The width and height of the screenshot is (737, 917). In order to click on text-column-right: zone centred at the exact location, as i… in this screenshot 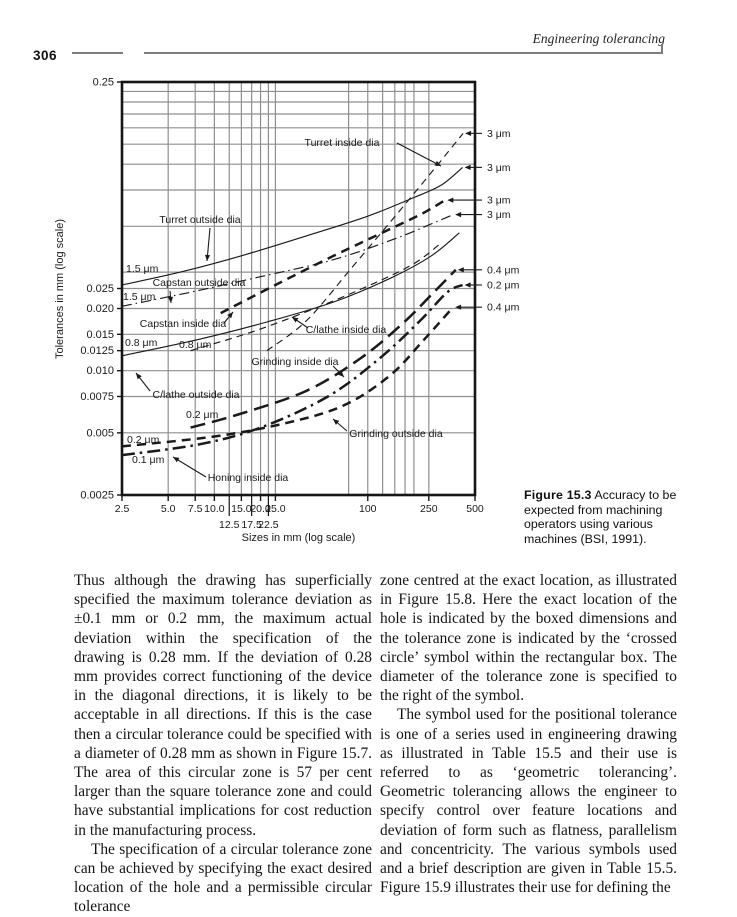, I will do `click(528, 734)`.